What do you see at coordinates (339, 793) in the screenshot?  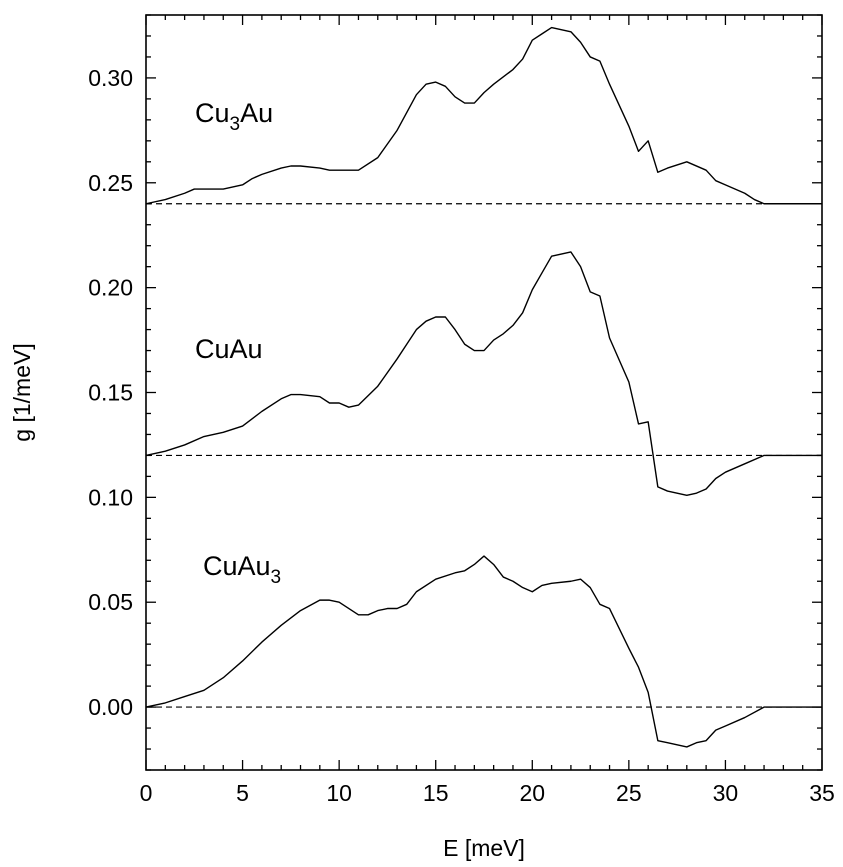 I see `x-tick-label: 10` at bounding box center [339, 793].